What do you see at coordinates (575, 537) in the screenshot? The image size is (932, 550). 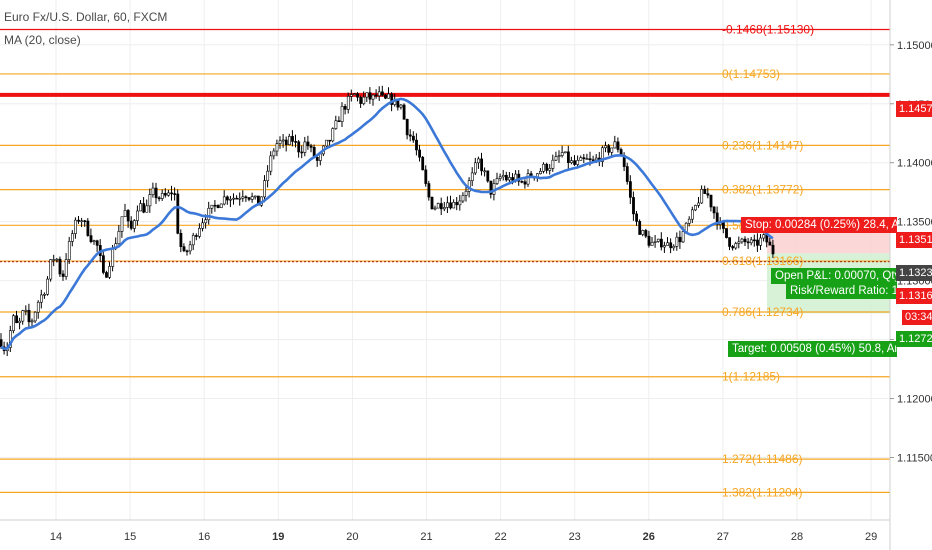 I see `x-tick-label: 23` at bounding box center [575, 537].